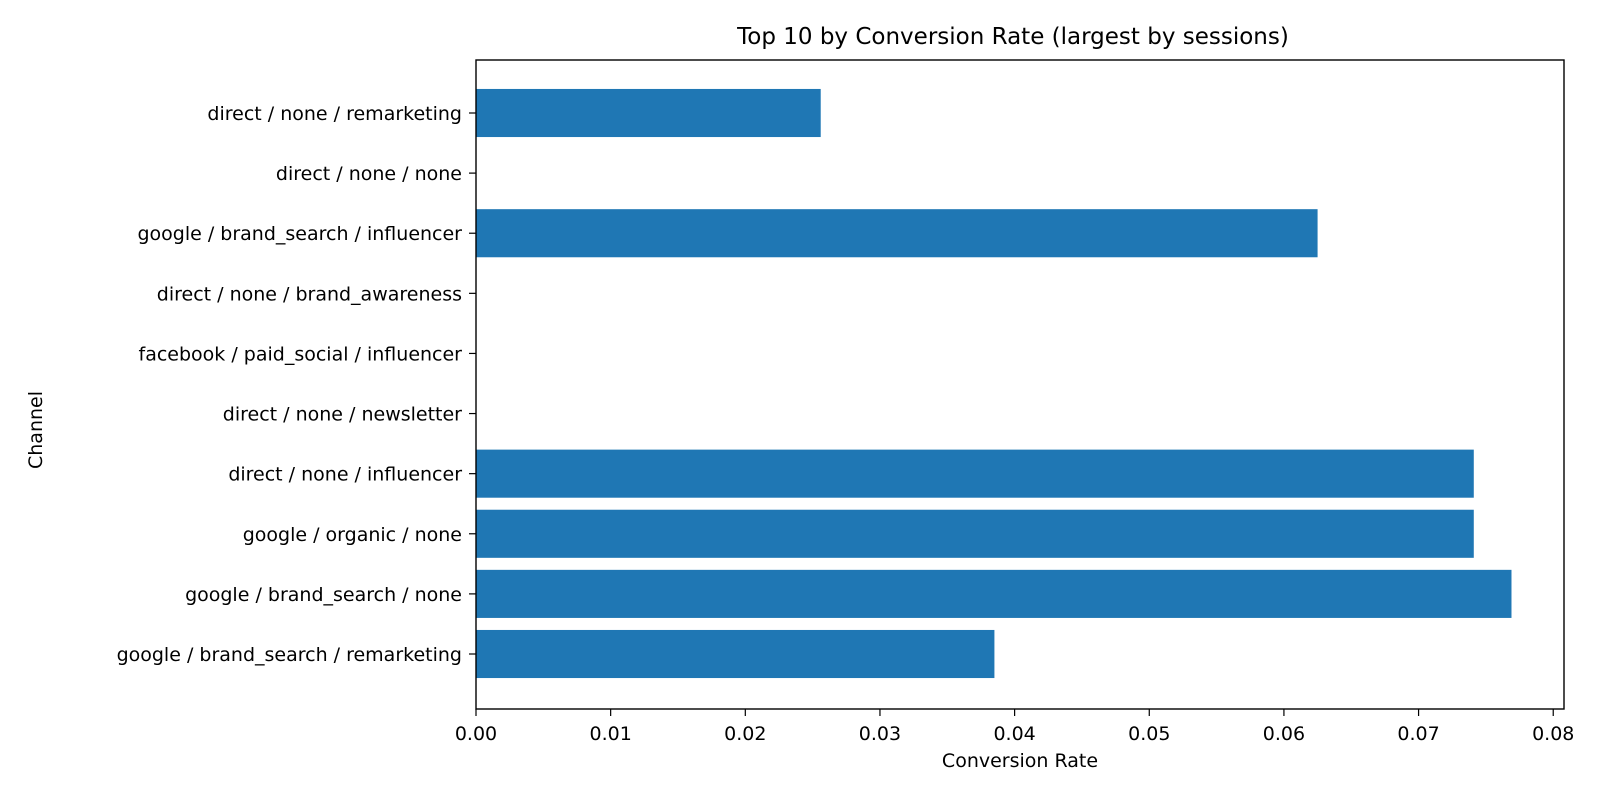  I want to click on y-tick-label: direct / none / newsletter, so click(342, 415).